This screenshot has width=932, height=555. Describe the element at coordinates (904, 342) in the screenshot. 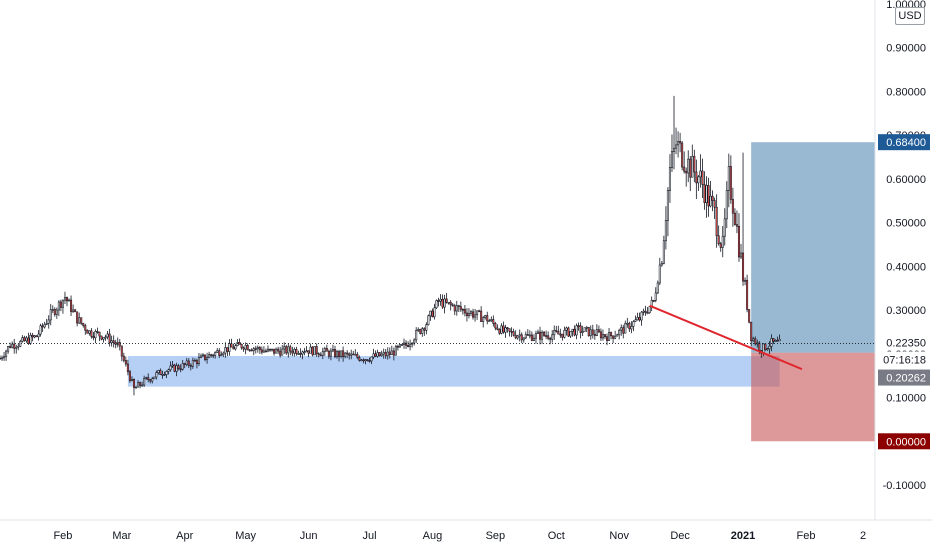

I see `last-price-tag: 0.22350` at that location.